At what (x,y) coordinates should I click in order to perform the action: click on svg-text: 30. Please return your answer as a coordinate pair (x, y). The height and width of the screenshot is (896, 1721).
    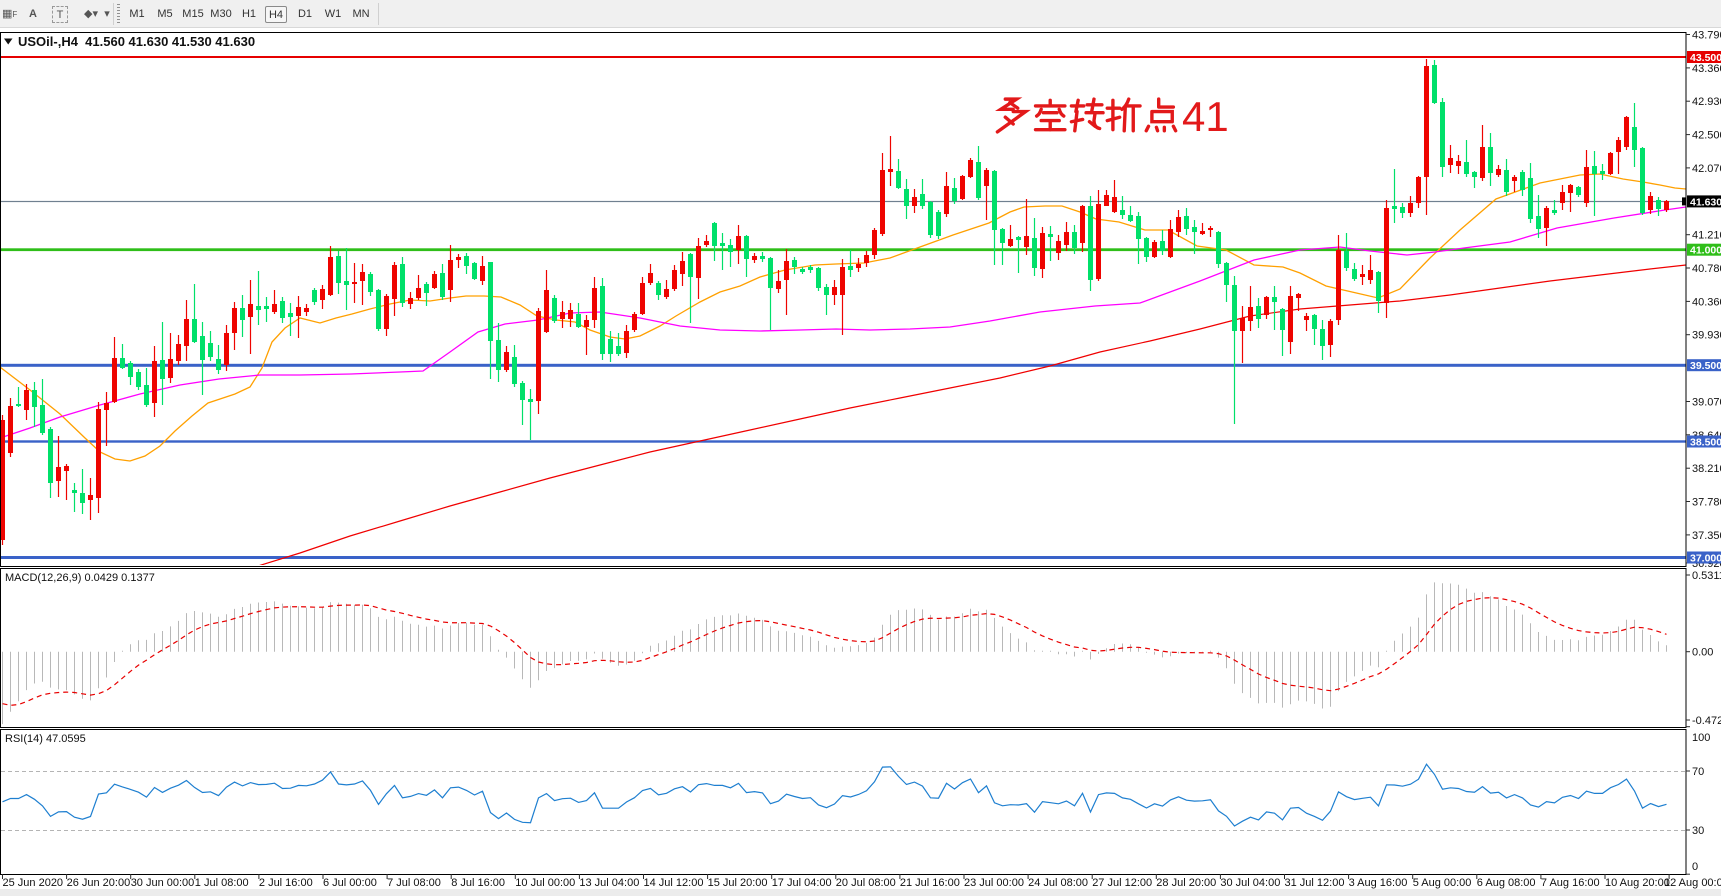
    Looking at the image, I should click on (1698, 831).